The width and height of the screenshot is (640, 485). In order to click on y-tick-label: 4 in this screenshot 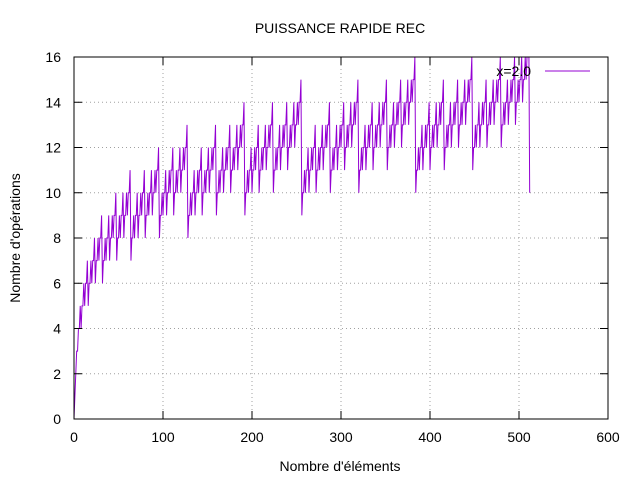, I will do `click(57, 329)`.